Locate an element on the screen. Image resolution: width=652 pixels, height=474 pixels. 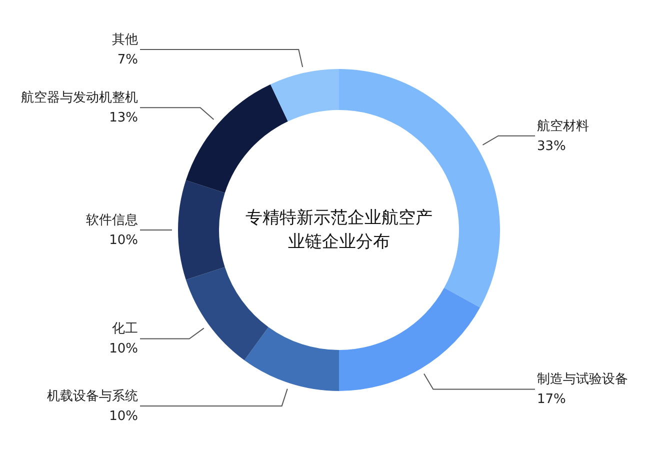
slice-label: 软件信息 is located at coordinates (112, 220).